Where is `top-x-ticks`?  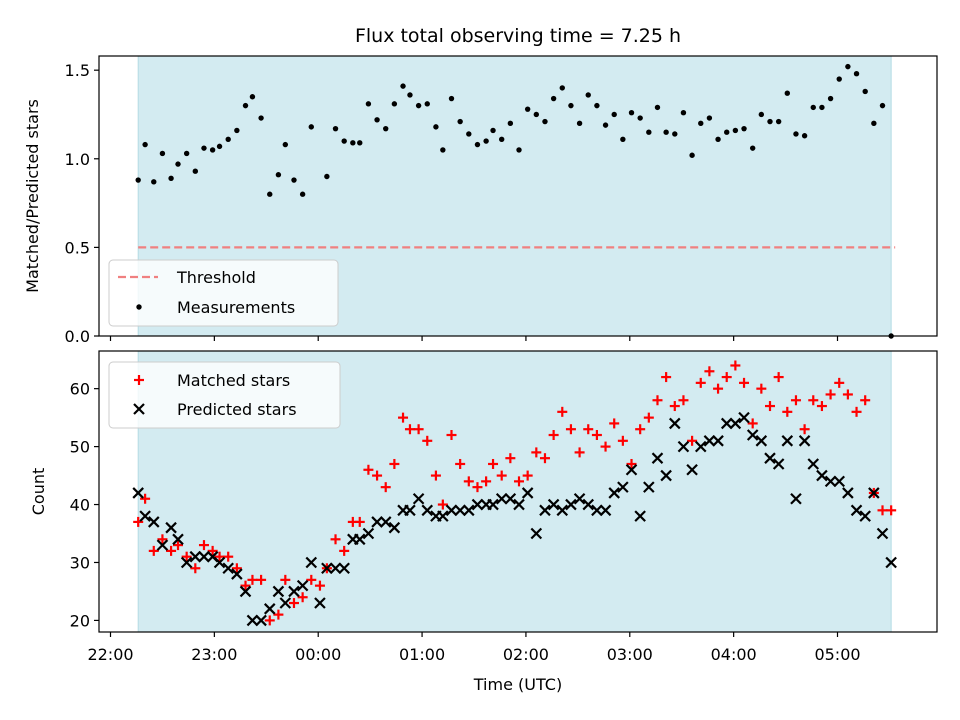 top-x-ticks is located at coordinates (474, 338).